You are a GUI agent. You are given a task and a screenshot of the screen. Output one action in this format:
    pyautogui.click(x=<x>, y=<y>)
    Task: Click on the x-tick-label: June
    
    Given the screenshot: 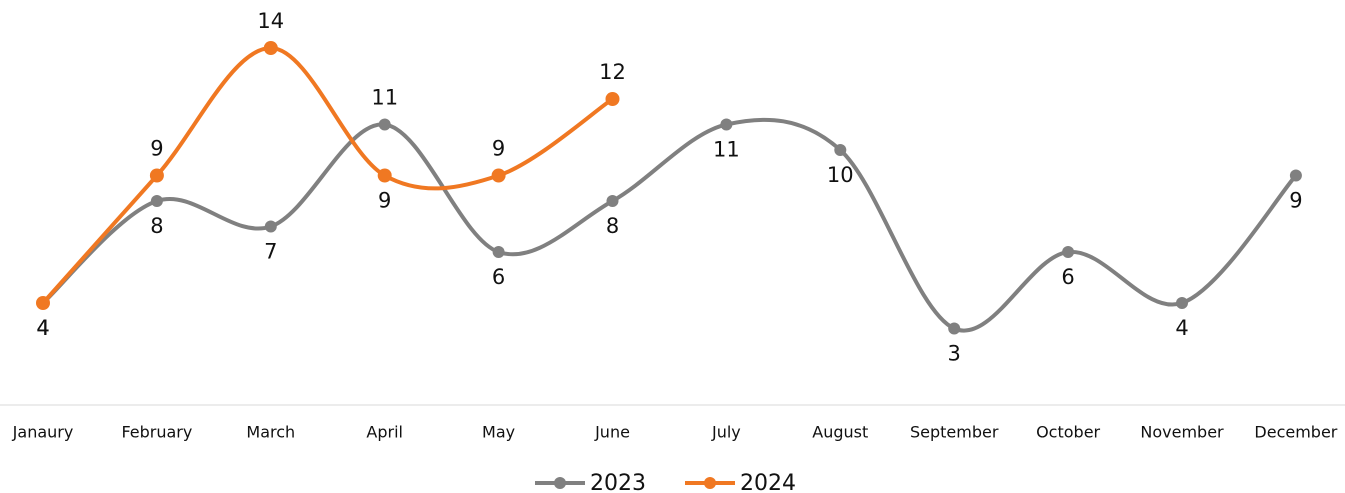 What is the action you would take?
    pyautogui.click(x=612, y=432)
    